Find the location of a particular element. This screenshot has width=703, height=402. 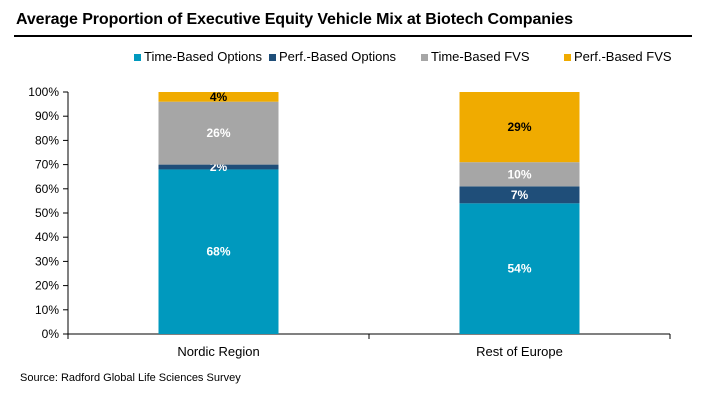

data-label: 4% is located at coordinates (219, 97).